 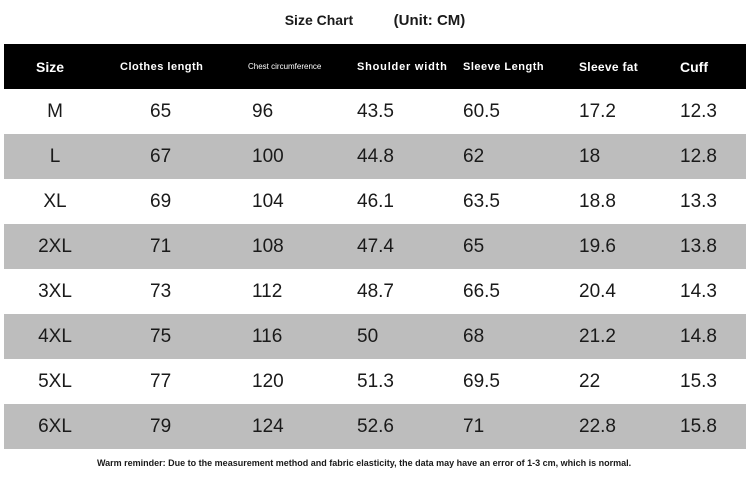 I want to click on cell-size: M, so click(x=55, y=111).